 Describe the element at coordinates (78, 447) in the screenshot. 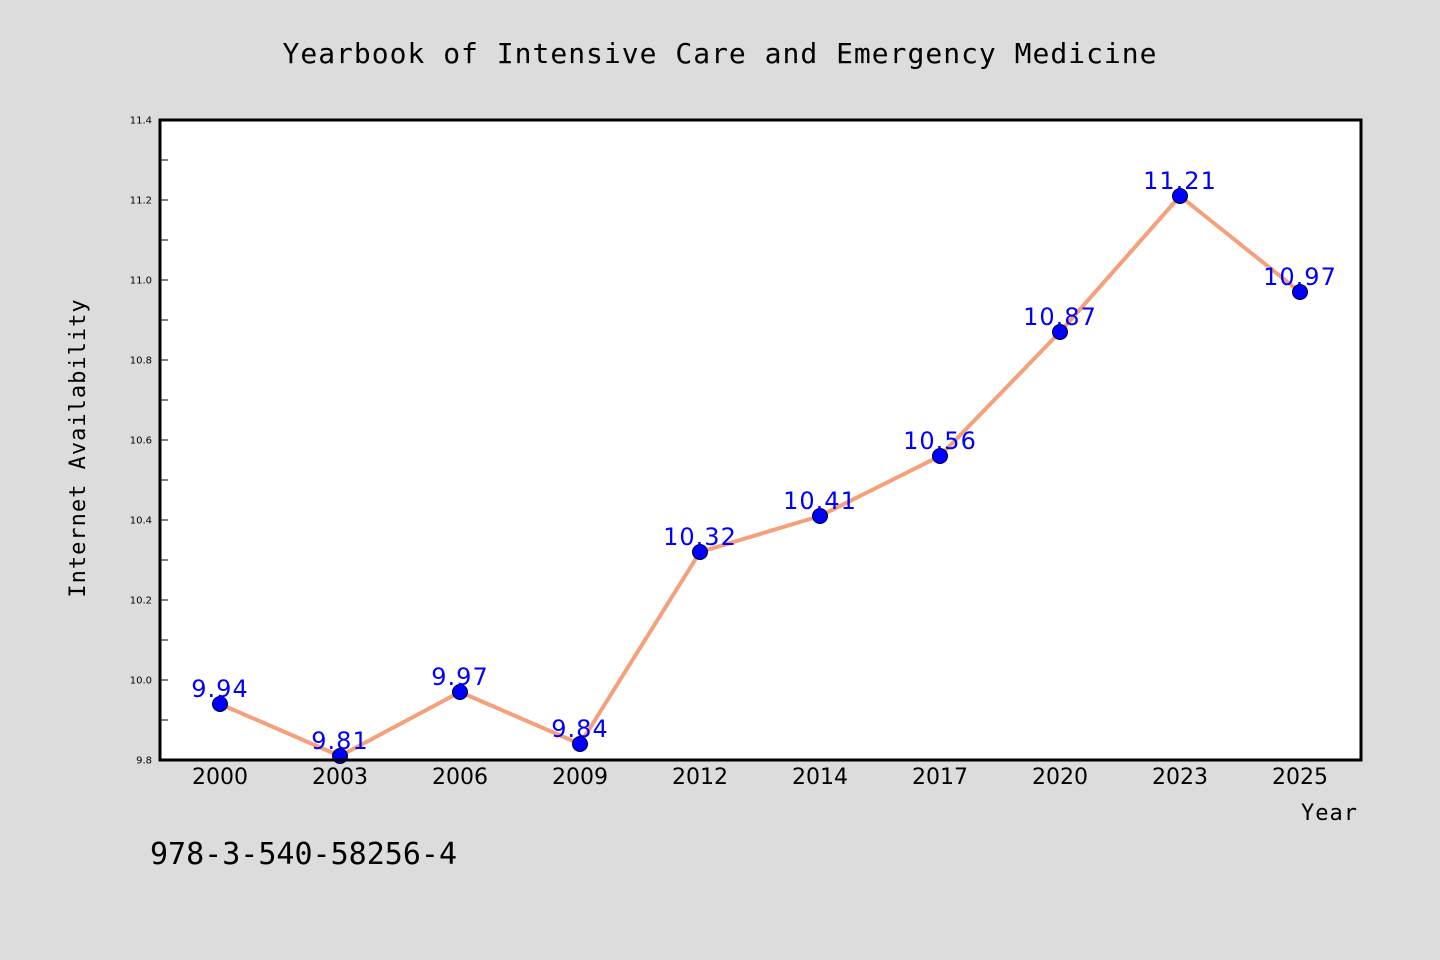

I see `y-axis-label: Internet Availability` at that location.